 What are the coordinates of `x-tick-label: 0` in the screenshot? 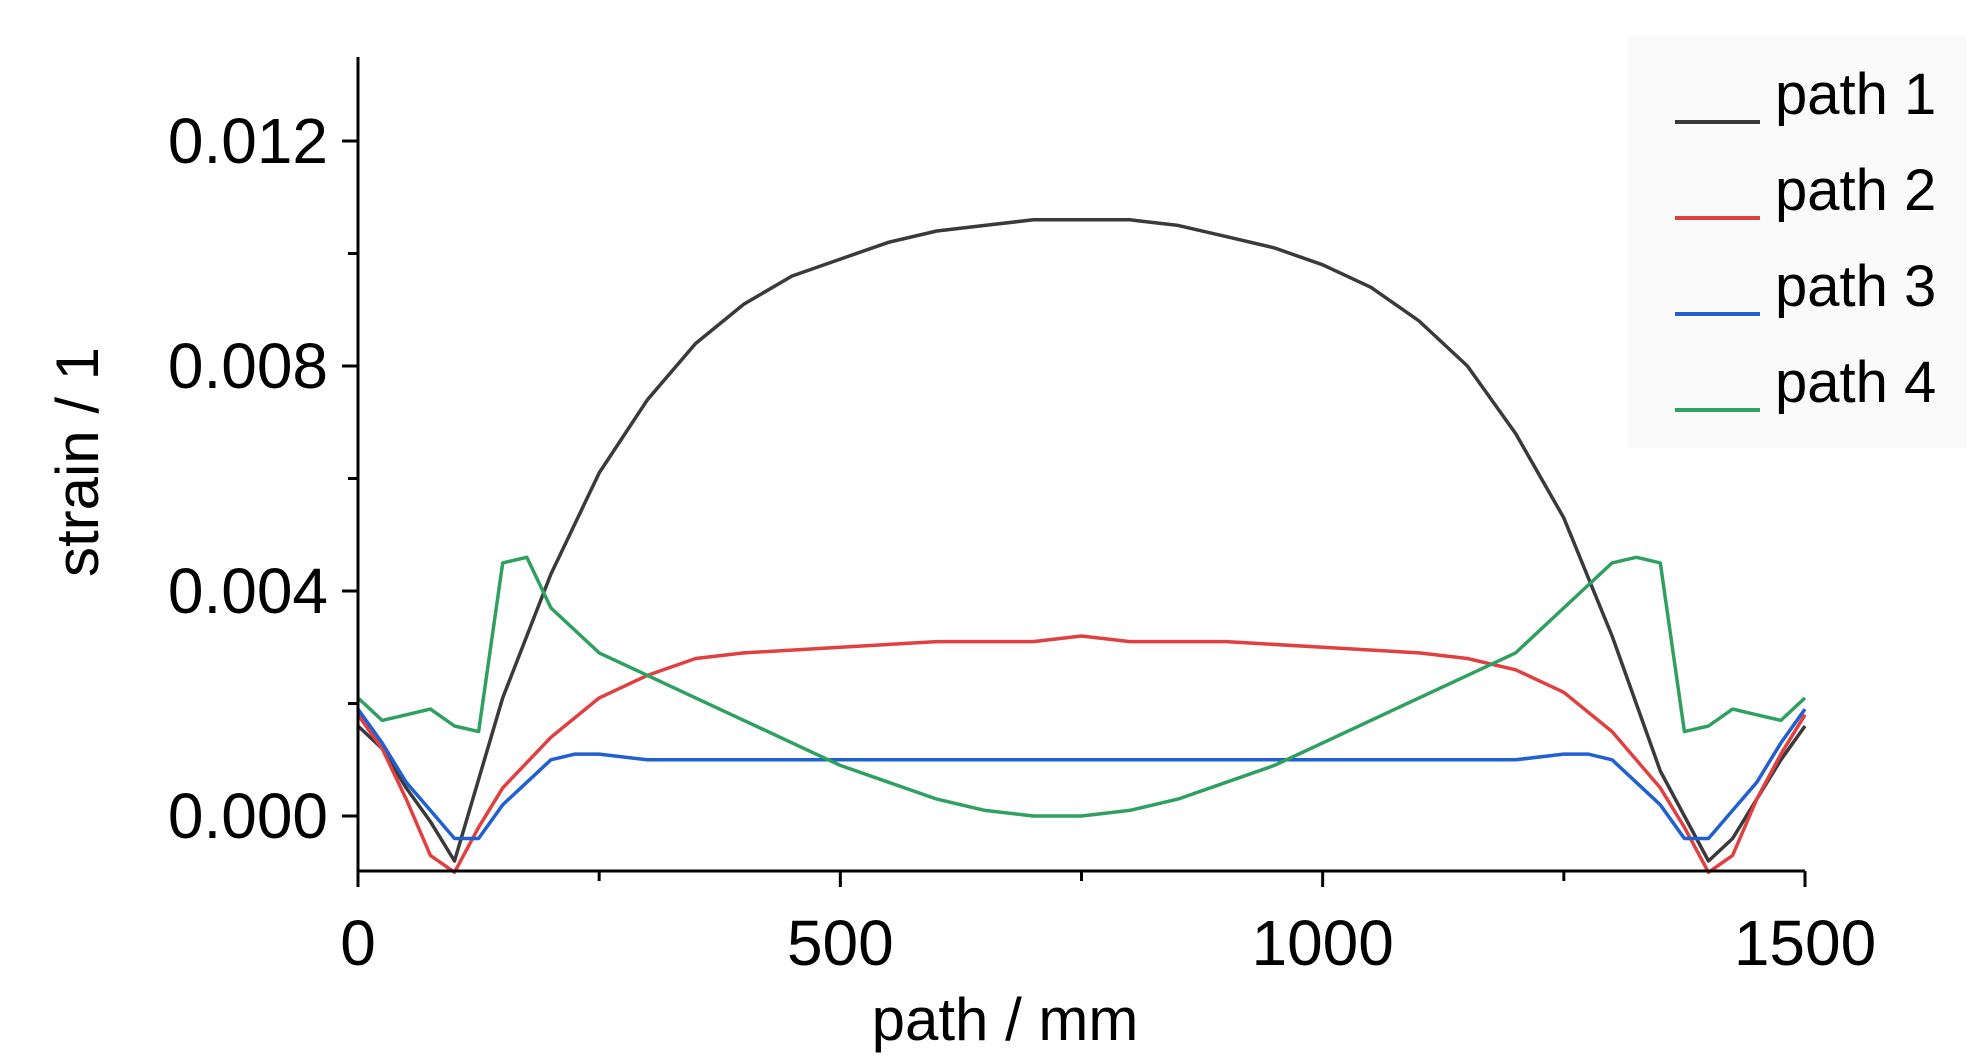 It's located at (358, 943).